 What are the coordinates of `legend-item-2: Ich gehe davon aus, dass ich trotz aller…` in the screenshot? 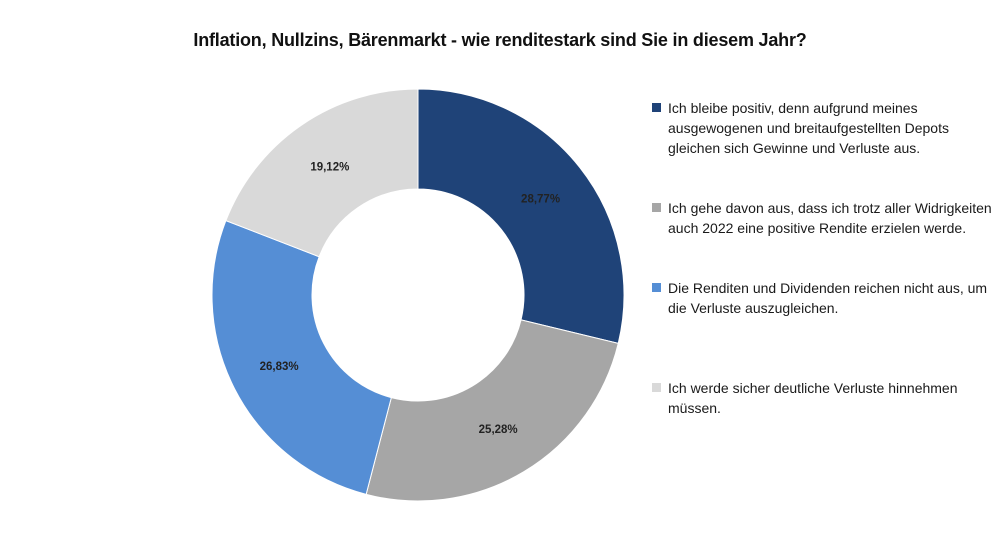 It's located at (824, 218).